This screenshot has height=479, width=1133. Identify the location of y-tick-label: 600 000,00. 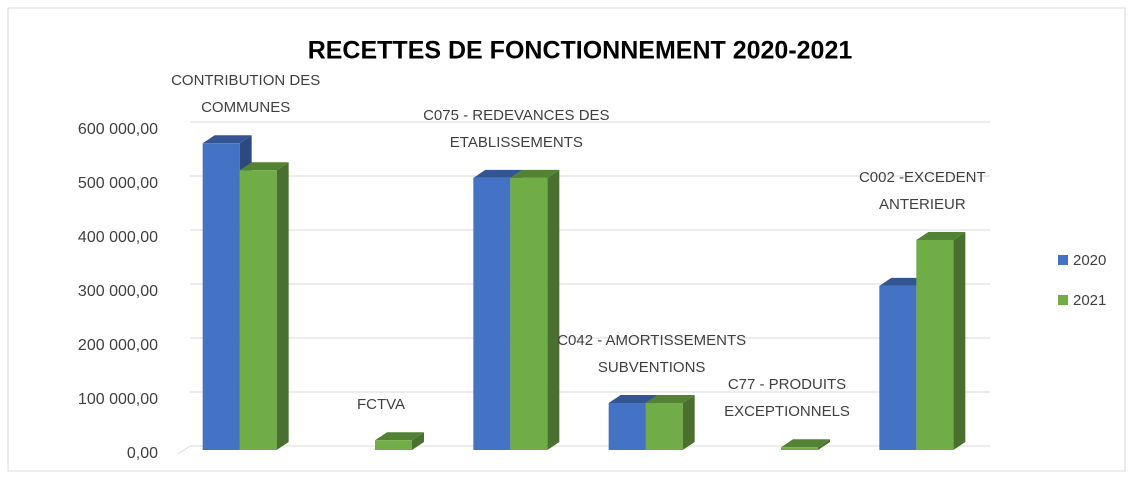
(118, 129).